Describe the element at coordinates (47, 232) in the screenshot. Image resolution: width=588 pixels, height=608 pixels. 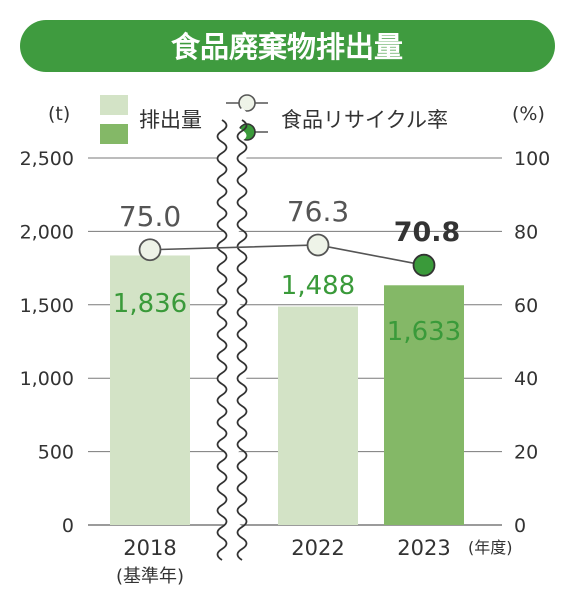
I see `y-left-tick-label: 2,000` at that location.